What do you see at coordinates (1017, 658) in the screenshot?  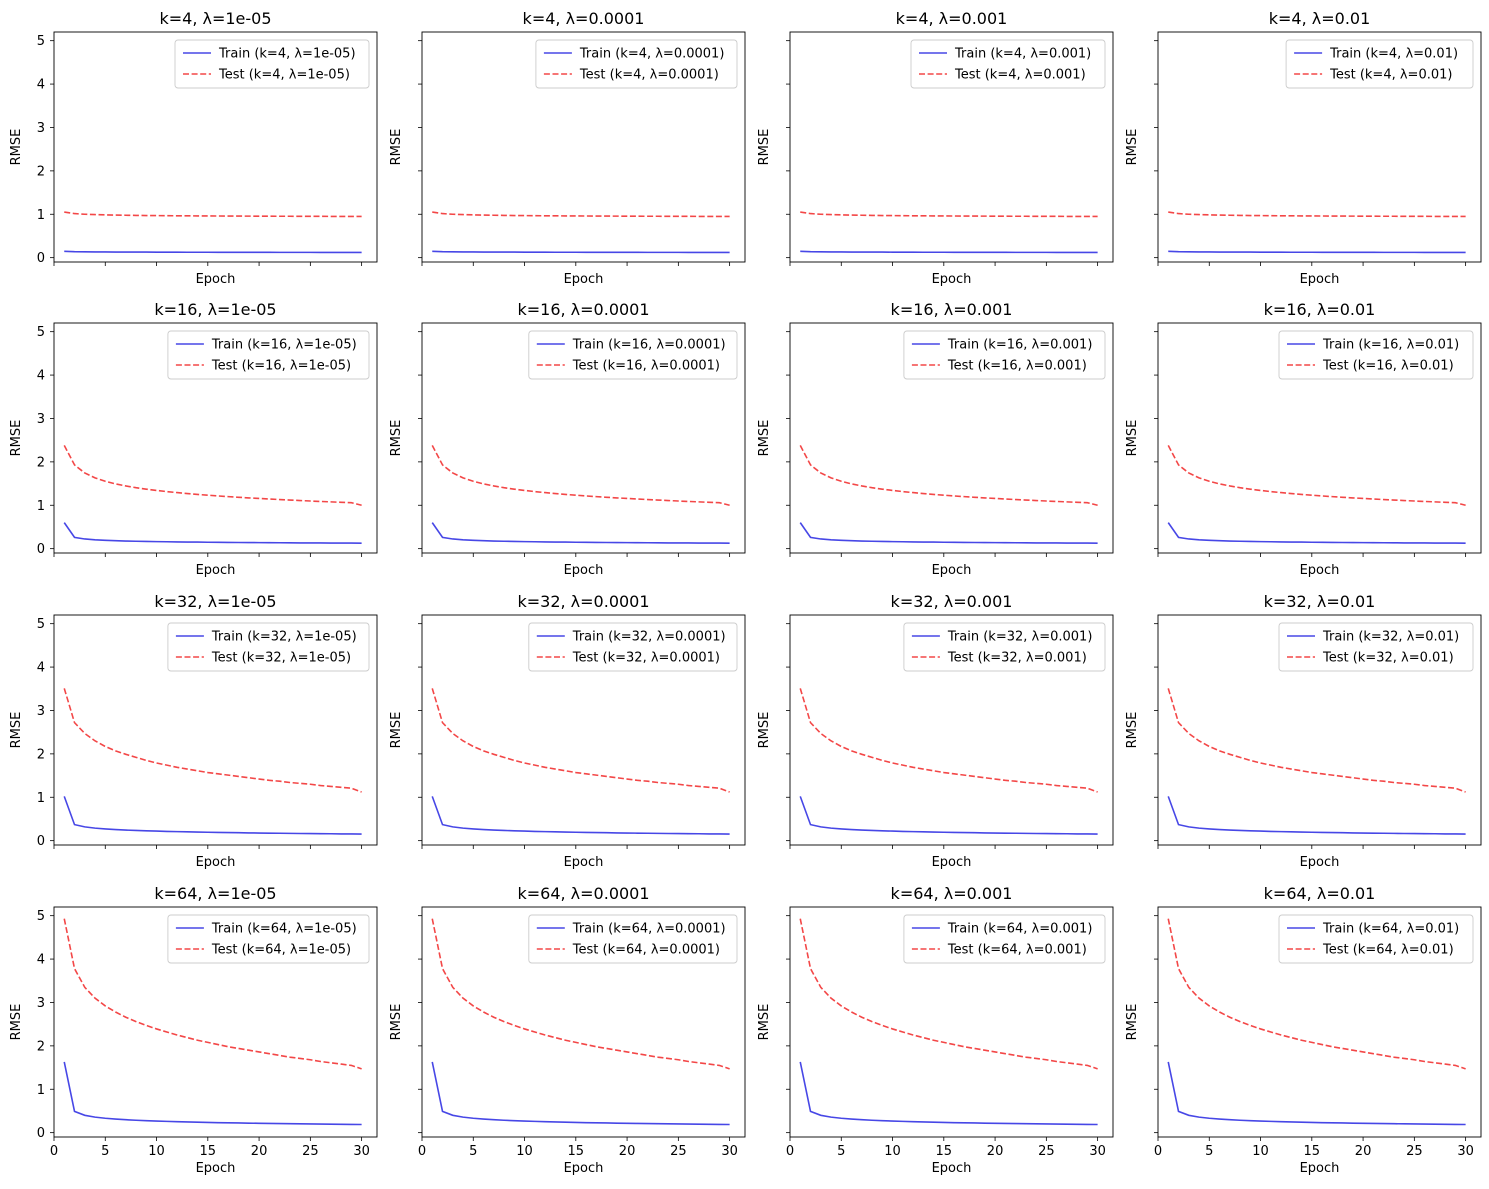 I see `legend-entry-label: Test (k=32, λ=0.001)` at bounding box center [1017, 658].